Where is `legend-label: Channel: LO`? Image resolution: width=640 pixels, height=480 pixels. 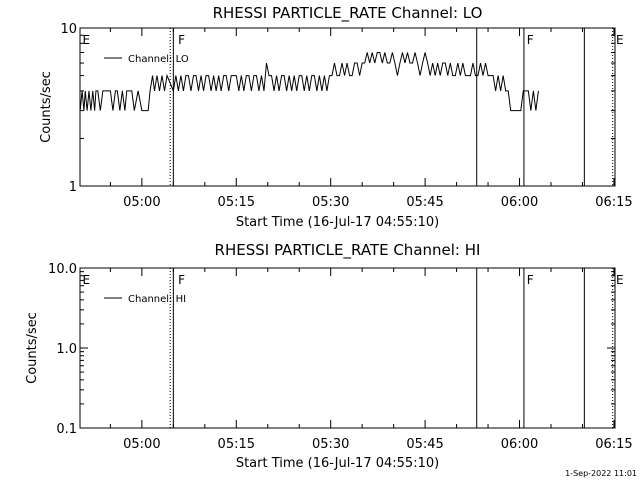 legend-label: Channel: LO is located at coordinates (158, 59).